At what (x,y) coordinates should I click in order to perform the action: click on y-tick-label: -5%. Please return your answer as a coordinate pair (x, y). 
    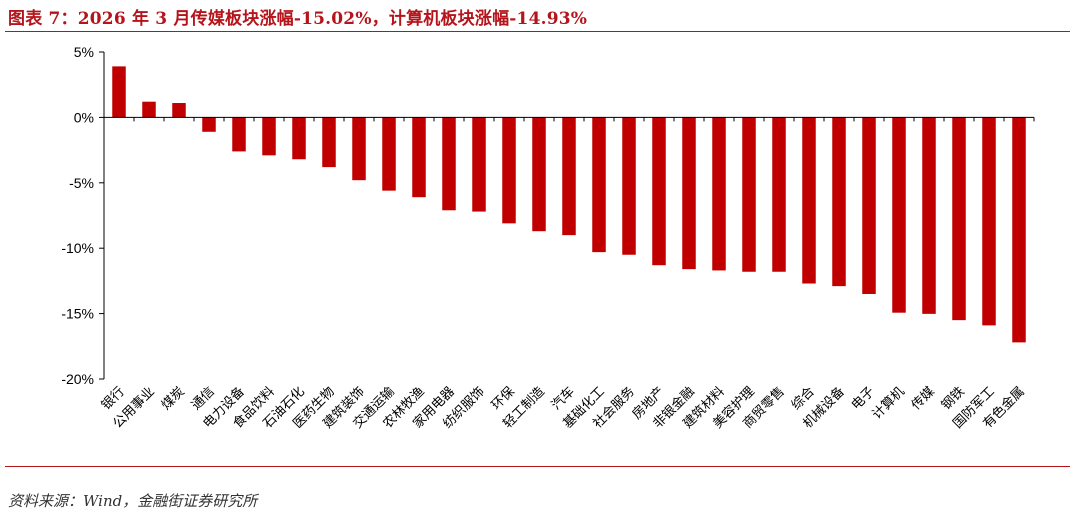
    Looking at the image, I should click on (81, 183).